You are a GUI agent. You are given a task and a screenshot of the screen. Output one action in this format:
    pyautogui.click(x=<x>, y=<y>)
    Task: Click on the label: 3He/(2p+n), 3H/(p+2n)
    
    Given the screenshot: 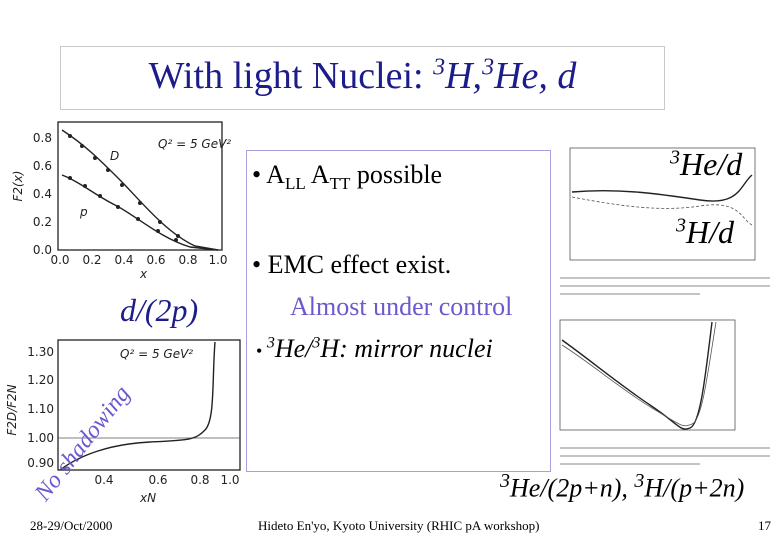 What is the action you would take?
    pyautogui.click(x=622, y=487)
    